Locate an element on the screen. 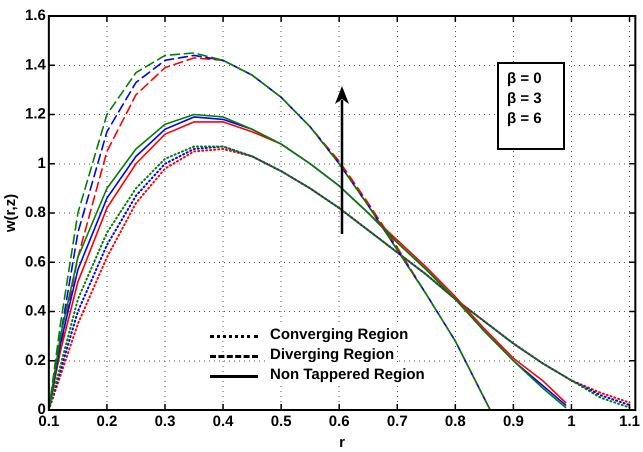 This screenshot has height=452, width=643. y-tick-label: 1.4 is located at coordinates (35, 65).